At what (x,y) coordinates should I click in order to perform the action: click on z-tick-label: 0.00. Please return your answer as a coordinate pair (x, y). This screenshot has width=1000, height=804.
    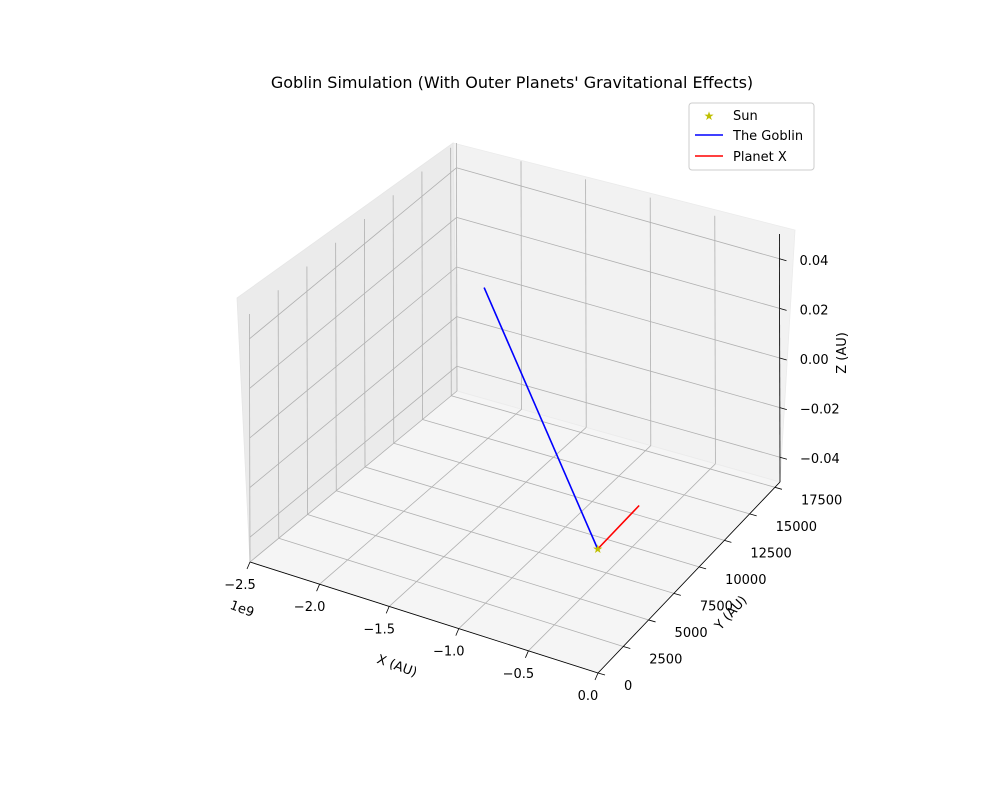
    Looking at the image, I should click on (814, 360).